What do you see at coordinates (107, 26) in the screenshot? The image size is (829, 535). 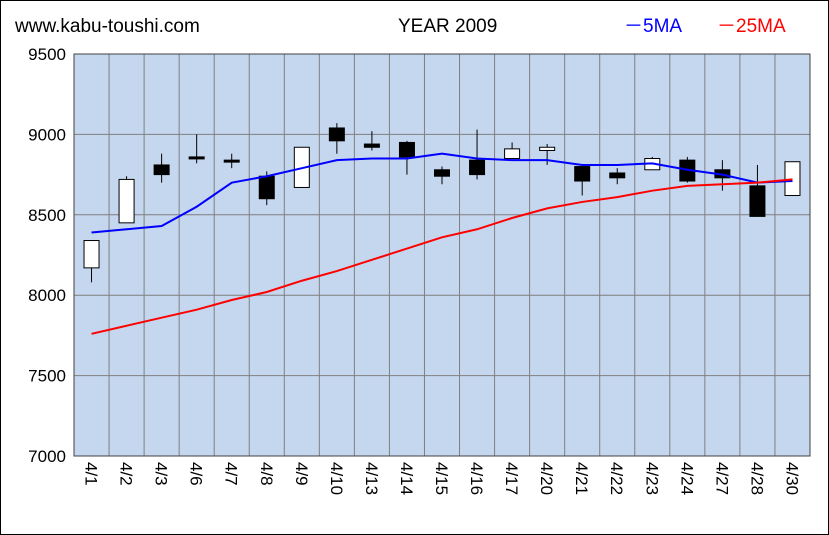 I see `site-url-label: www.kabu-toushi.com` at bounding box center [107, 26].